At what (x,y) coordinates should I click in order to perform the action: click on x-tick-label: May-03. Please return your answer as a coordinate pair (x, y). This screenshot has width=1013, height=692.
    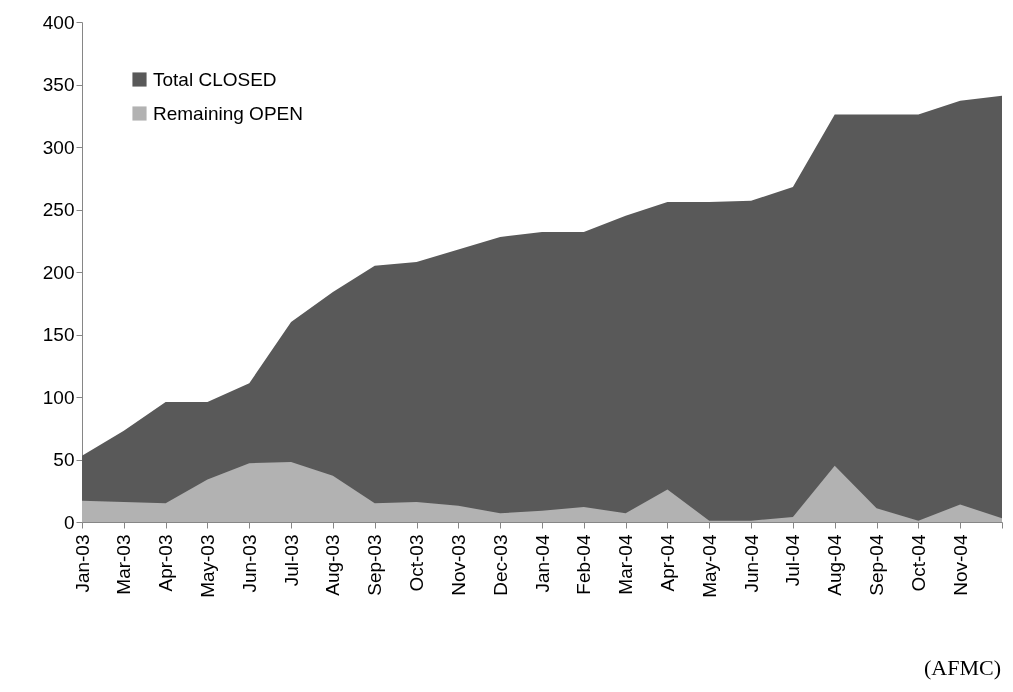
    Looking at the image, I should click on (207, 566).